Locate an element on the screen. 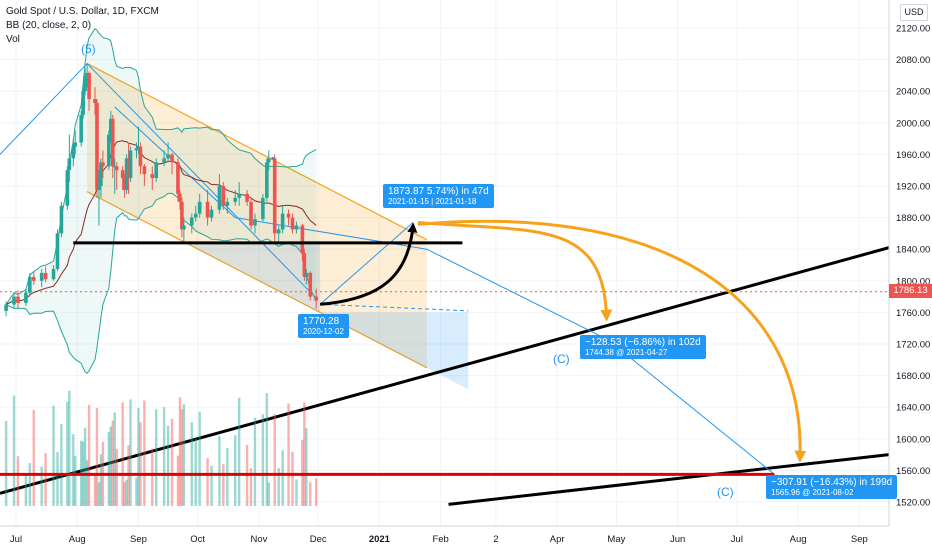 The image size is (932, 550). chart-symbol-title: Gold Spot / U.S. Dollar, 1D, FXCM is located at coordinates (82, 11).